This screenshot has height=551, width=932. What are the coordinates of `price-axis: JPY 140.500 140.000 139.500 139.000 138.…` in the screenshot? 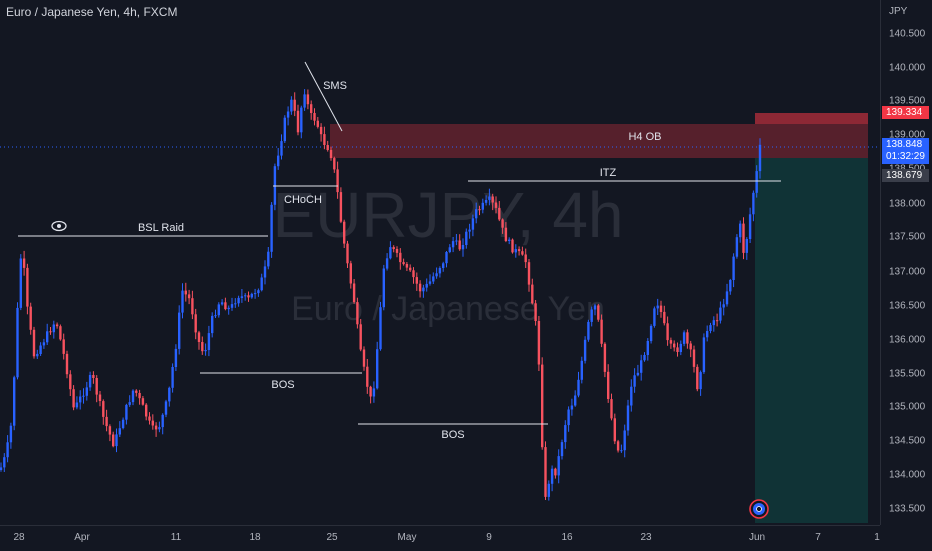 It's located at (906, 262).